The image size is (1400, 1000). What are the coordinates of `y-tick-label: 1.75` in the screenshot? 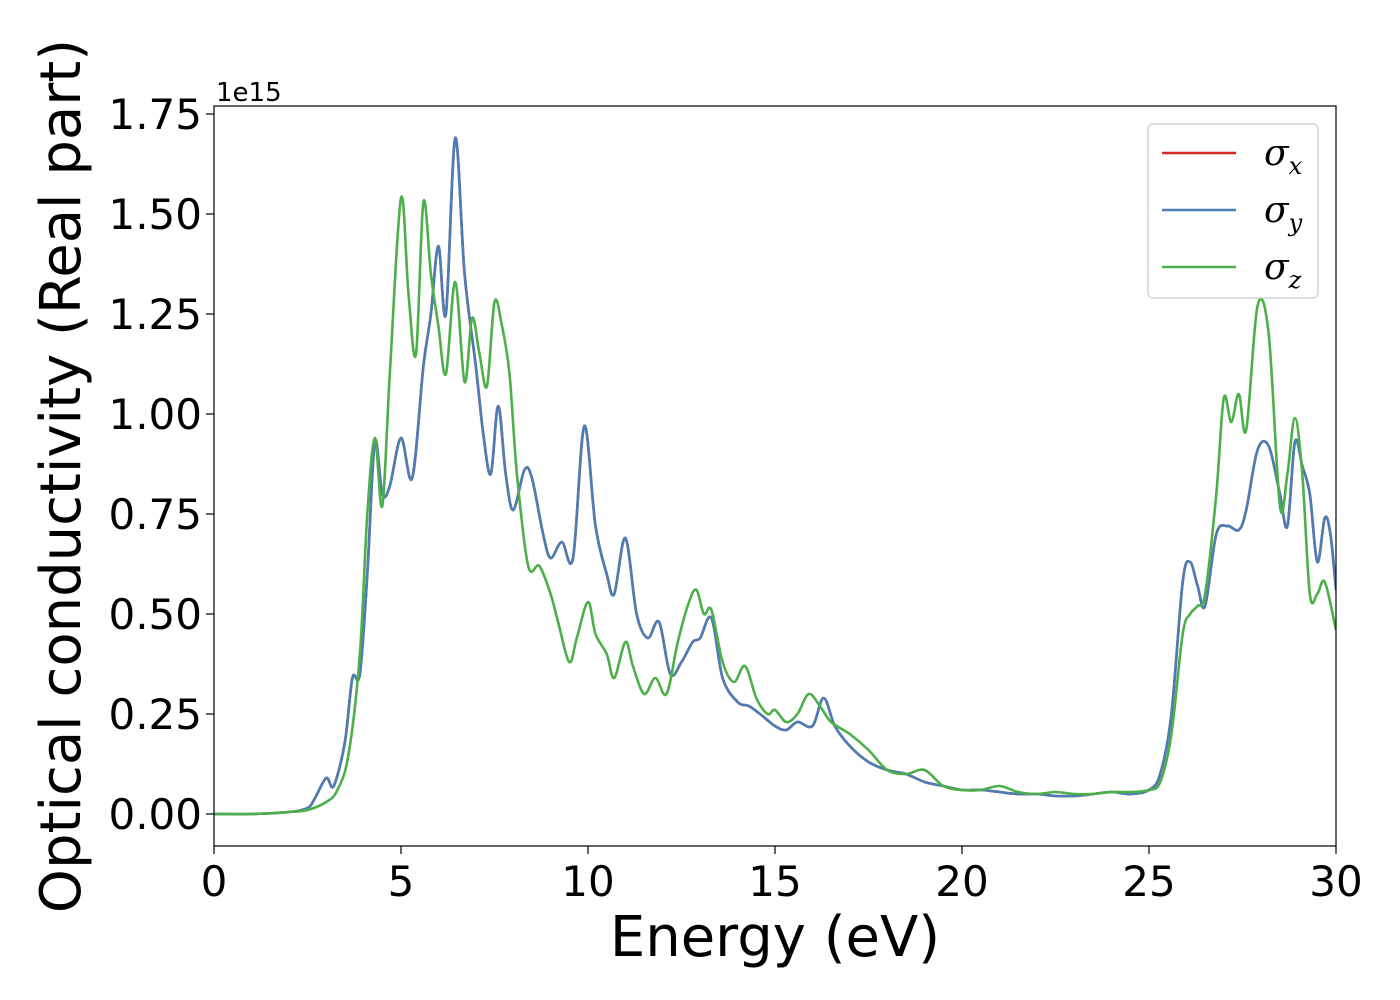 It's located at (155, 114).